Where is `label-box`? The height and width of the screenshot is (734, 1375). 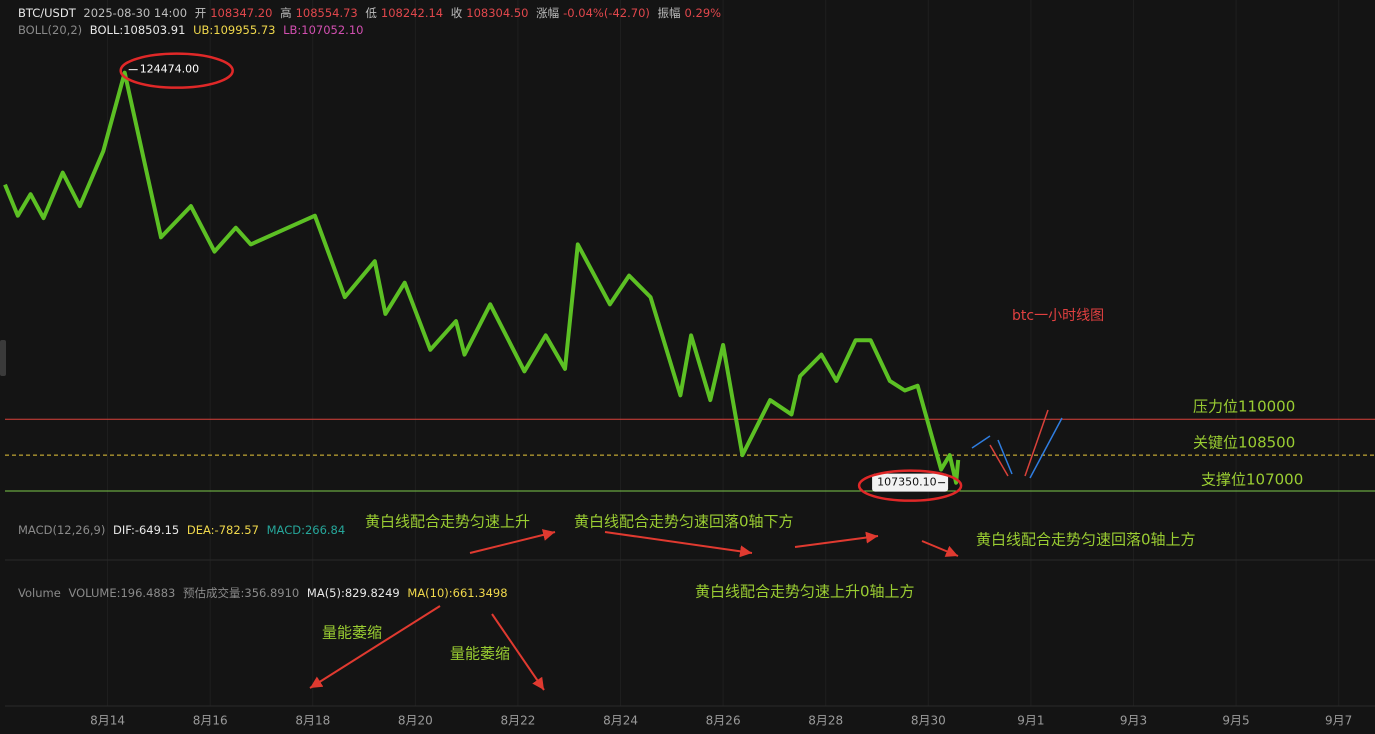 label-box is located at coordinates (910, 482).